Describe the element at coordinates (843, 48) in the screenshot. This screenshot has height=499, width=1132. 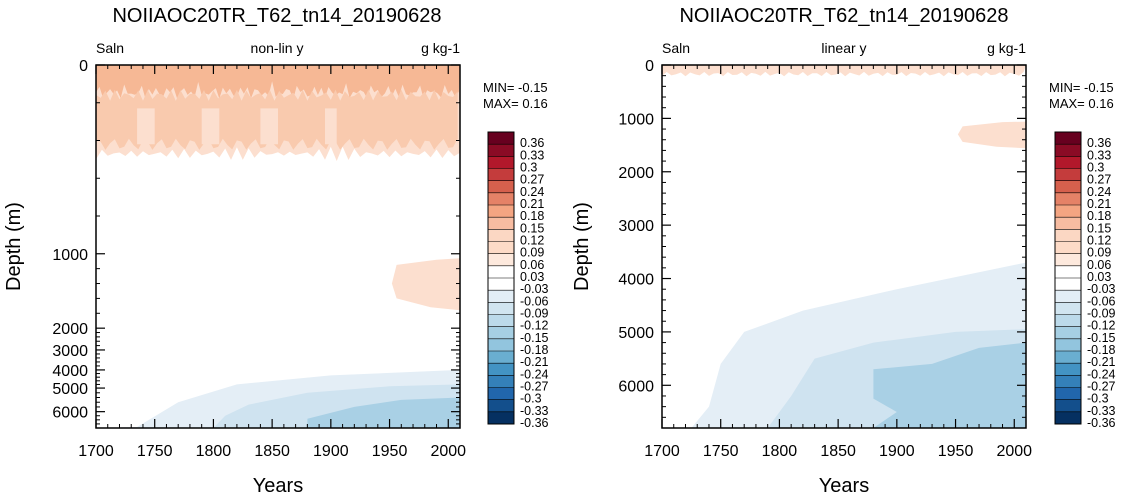
I see `axis-type-label: linear y` at that location.